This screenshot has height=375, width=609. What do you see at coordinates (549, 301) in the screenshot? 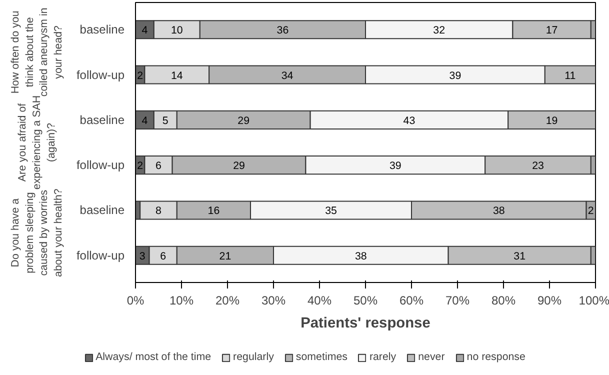
I see `x-tick-label: 90%` at bounding box center [549, 301].